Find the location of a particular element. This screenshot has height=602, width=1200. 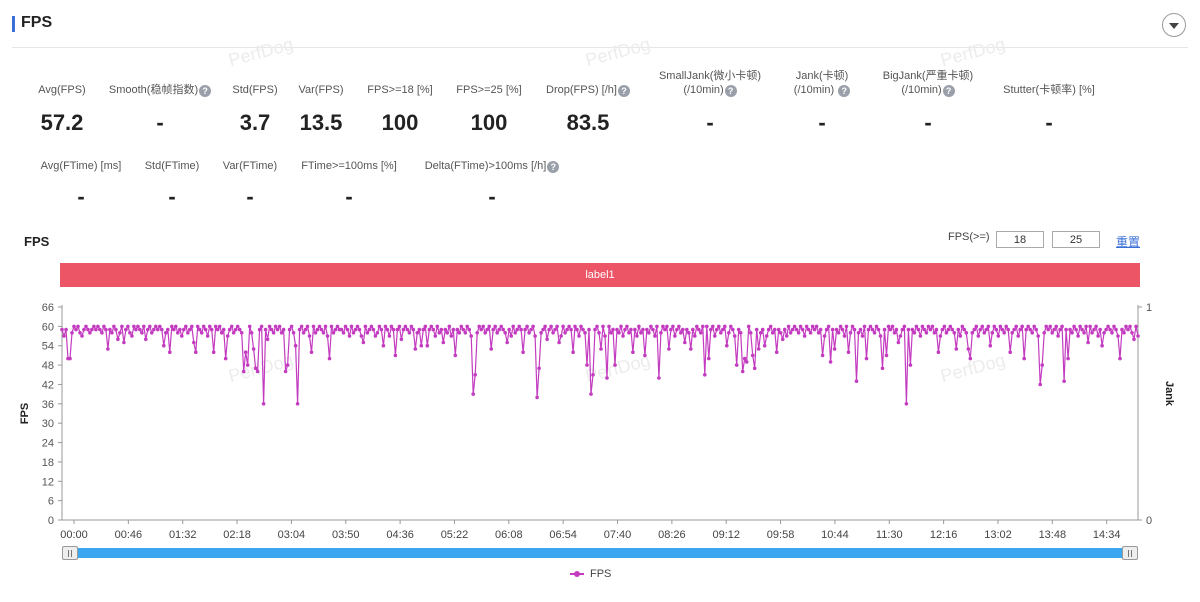

chart-legend: FPS is located at coordinates (590, 574).